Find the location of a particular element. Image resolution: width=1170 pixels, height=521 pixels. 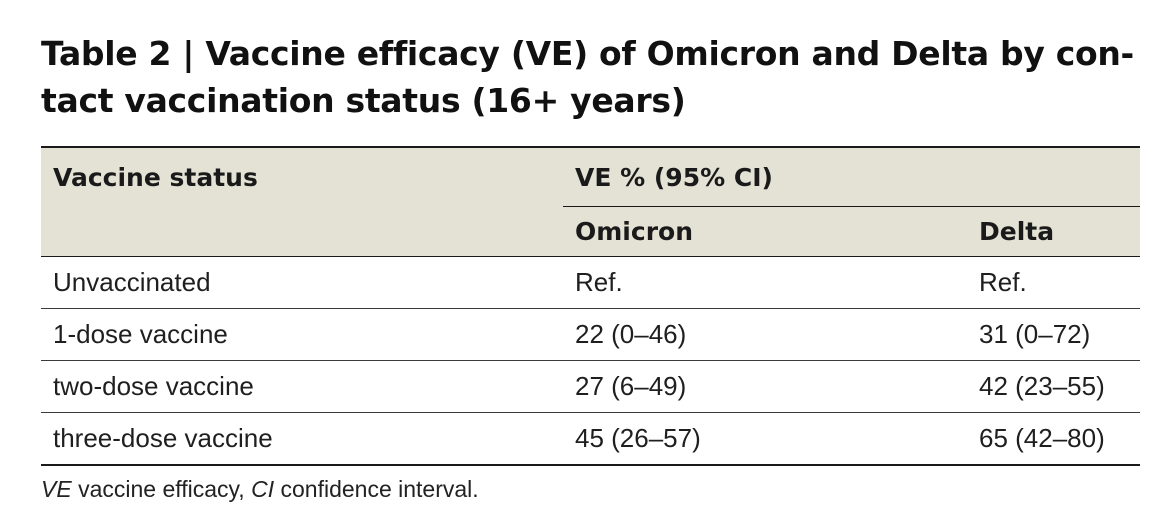

cell-omicron: Ref. is located at coordinates (765, 282).